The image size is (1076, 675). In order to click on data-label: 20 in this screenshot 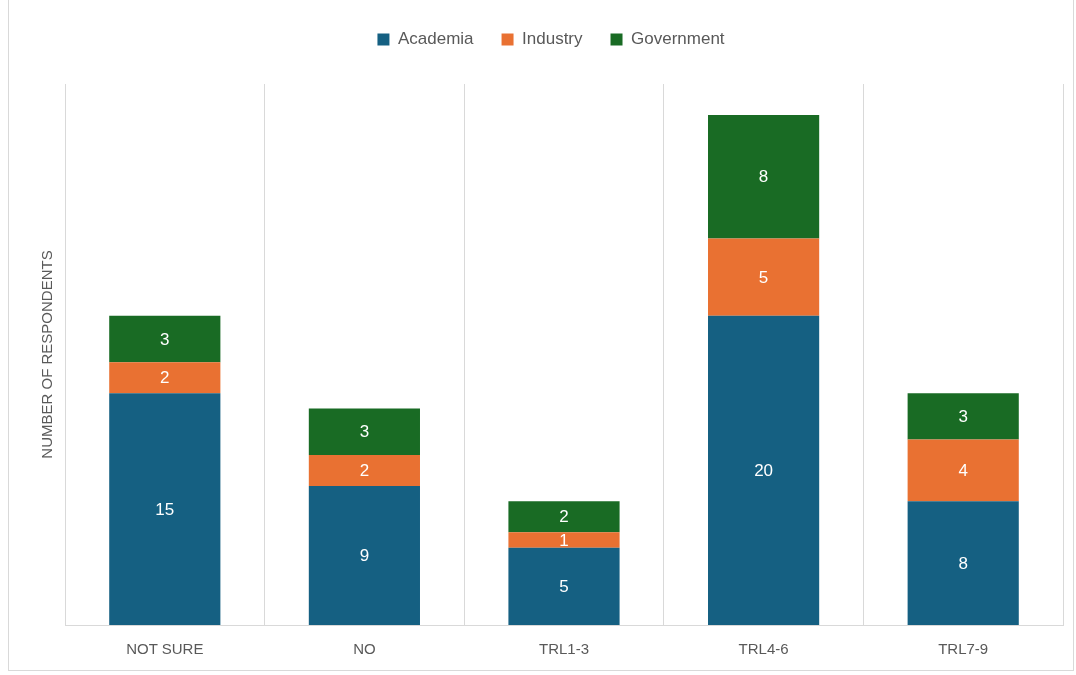, I will do `click(764, 471)`.